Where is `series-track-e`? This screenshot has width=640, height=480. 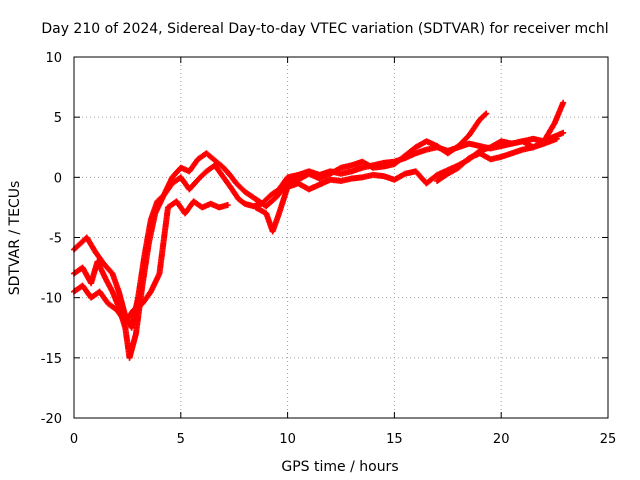 series-track-e is located at coordinates (497, 159).